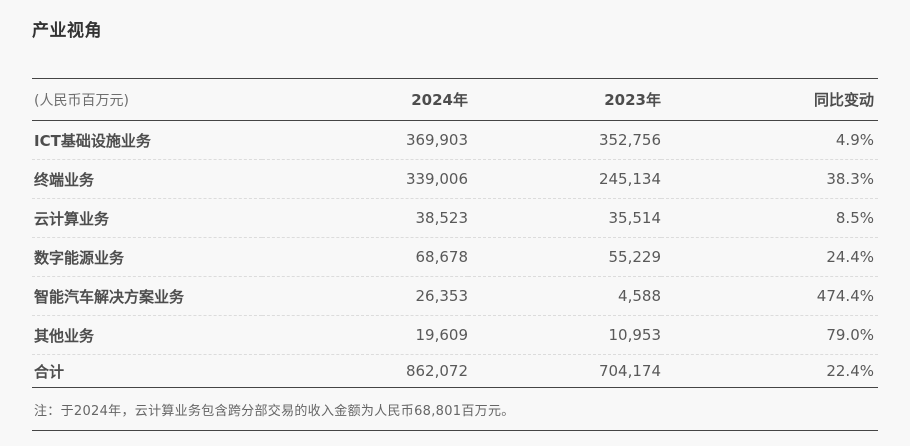  I want to click on page-title: 产业视角, so click(67, 31).